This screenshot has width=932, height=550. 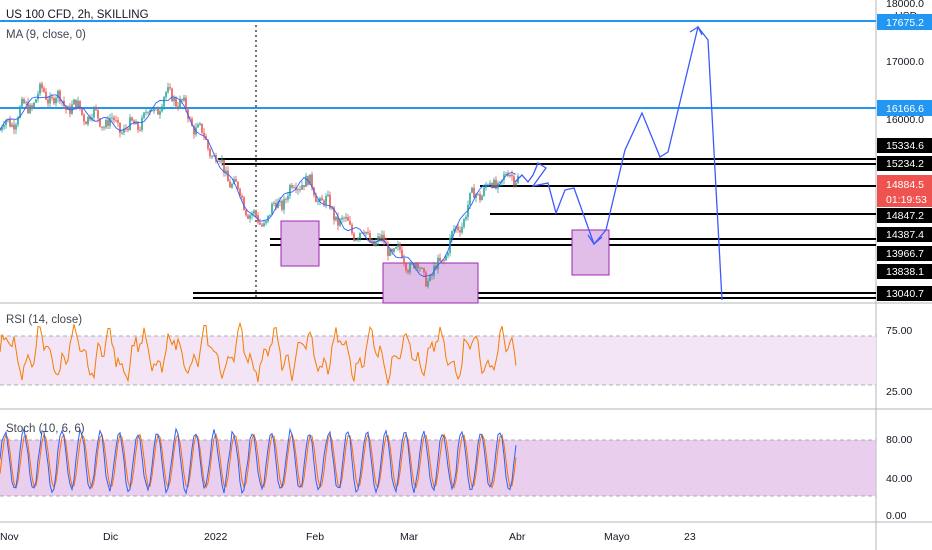 I want to click on time-label-feb: Feb, so click(x=315, y=537).